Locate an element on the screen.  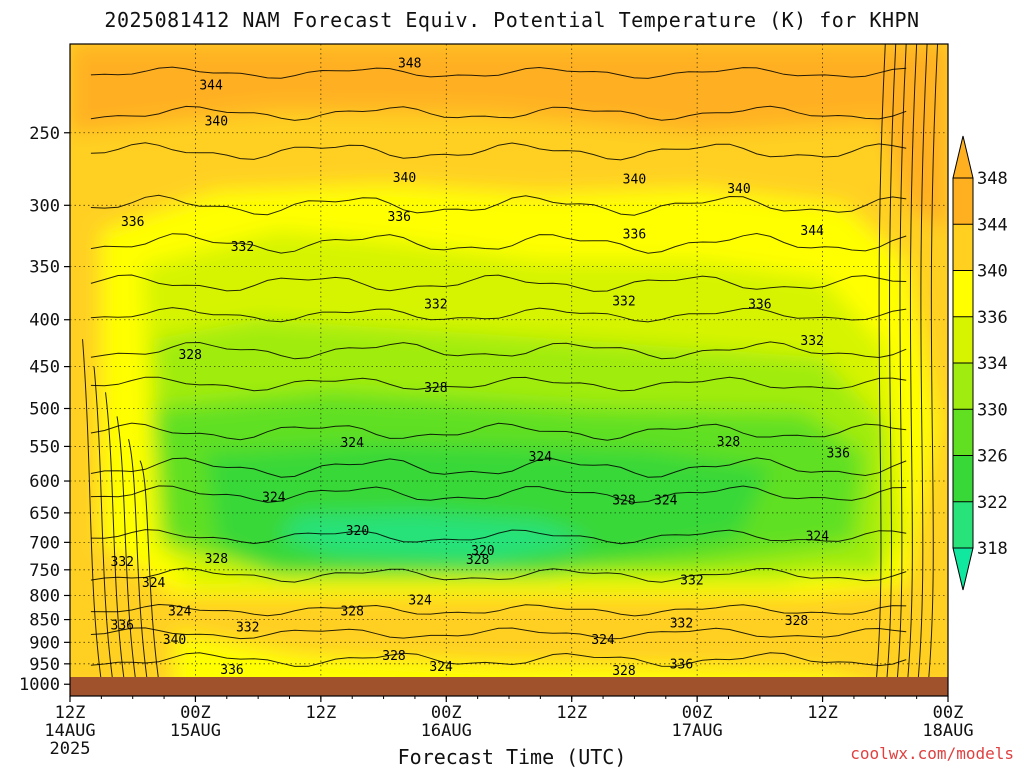
x-tick-date: 15AUG is located at coordinates (195, 731).